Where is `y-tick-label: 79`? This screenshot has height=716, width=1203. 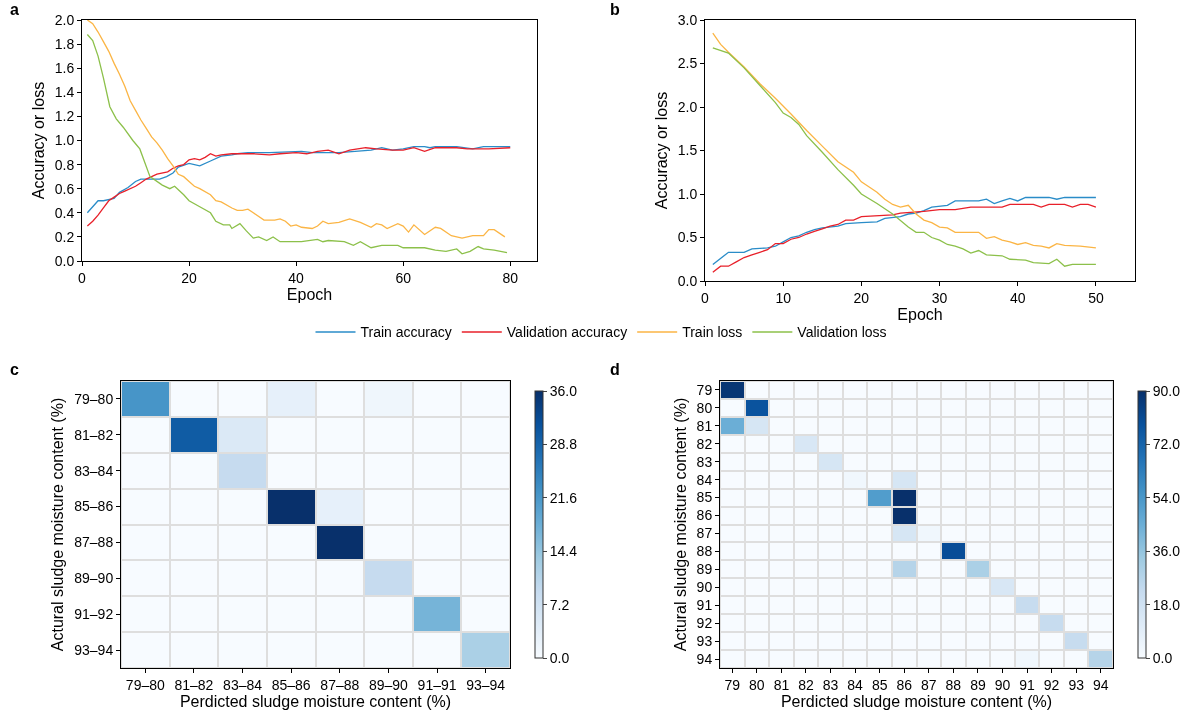 y-tick-label: 79 is located at coordinates (704, 389).